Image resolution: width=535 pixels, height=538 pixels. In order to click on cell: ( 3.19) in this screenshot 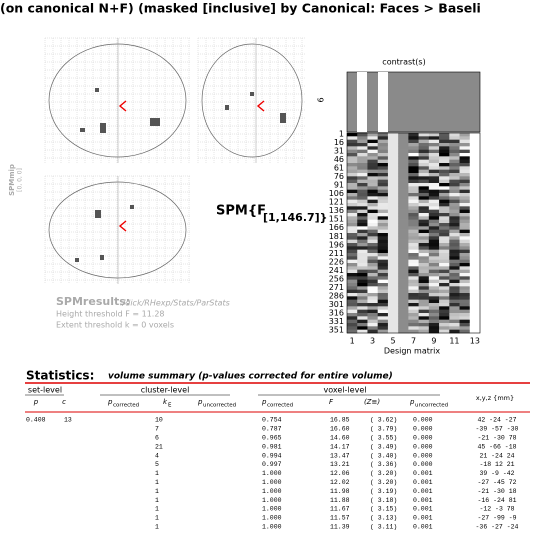, I will do `click(383, 491)`.